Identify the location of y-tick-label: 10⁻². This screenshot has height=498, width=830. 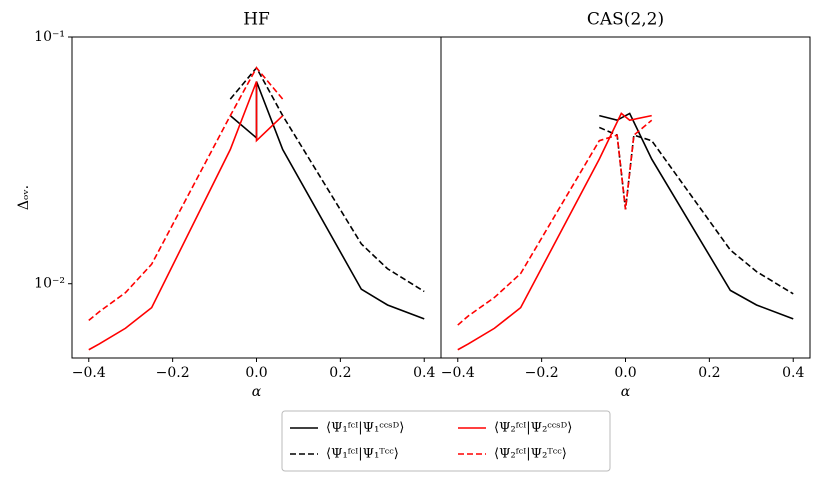
(49, 284).